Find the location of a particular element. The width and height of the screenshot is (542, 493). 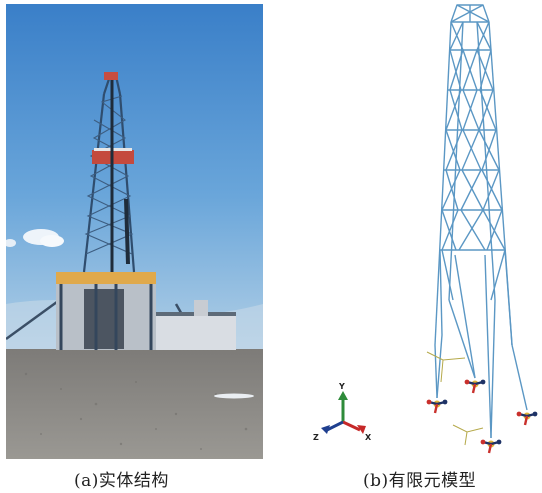

ground is located at coordinates (134, 404).